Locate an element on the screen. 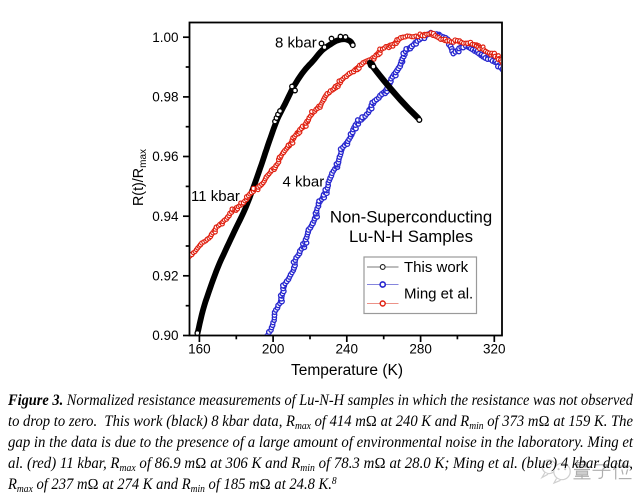 This screenshot has height=500, width=640. svg-text: 11 kbar is located at coordinates (215, 196).